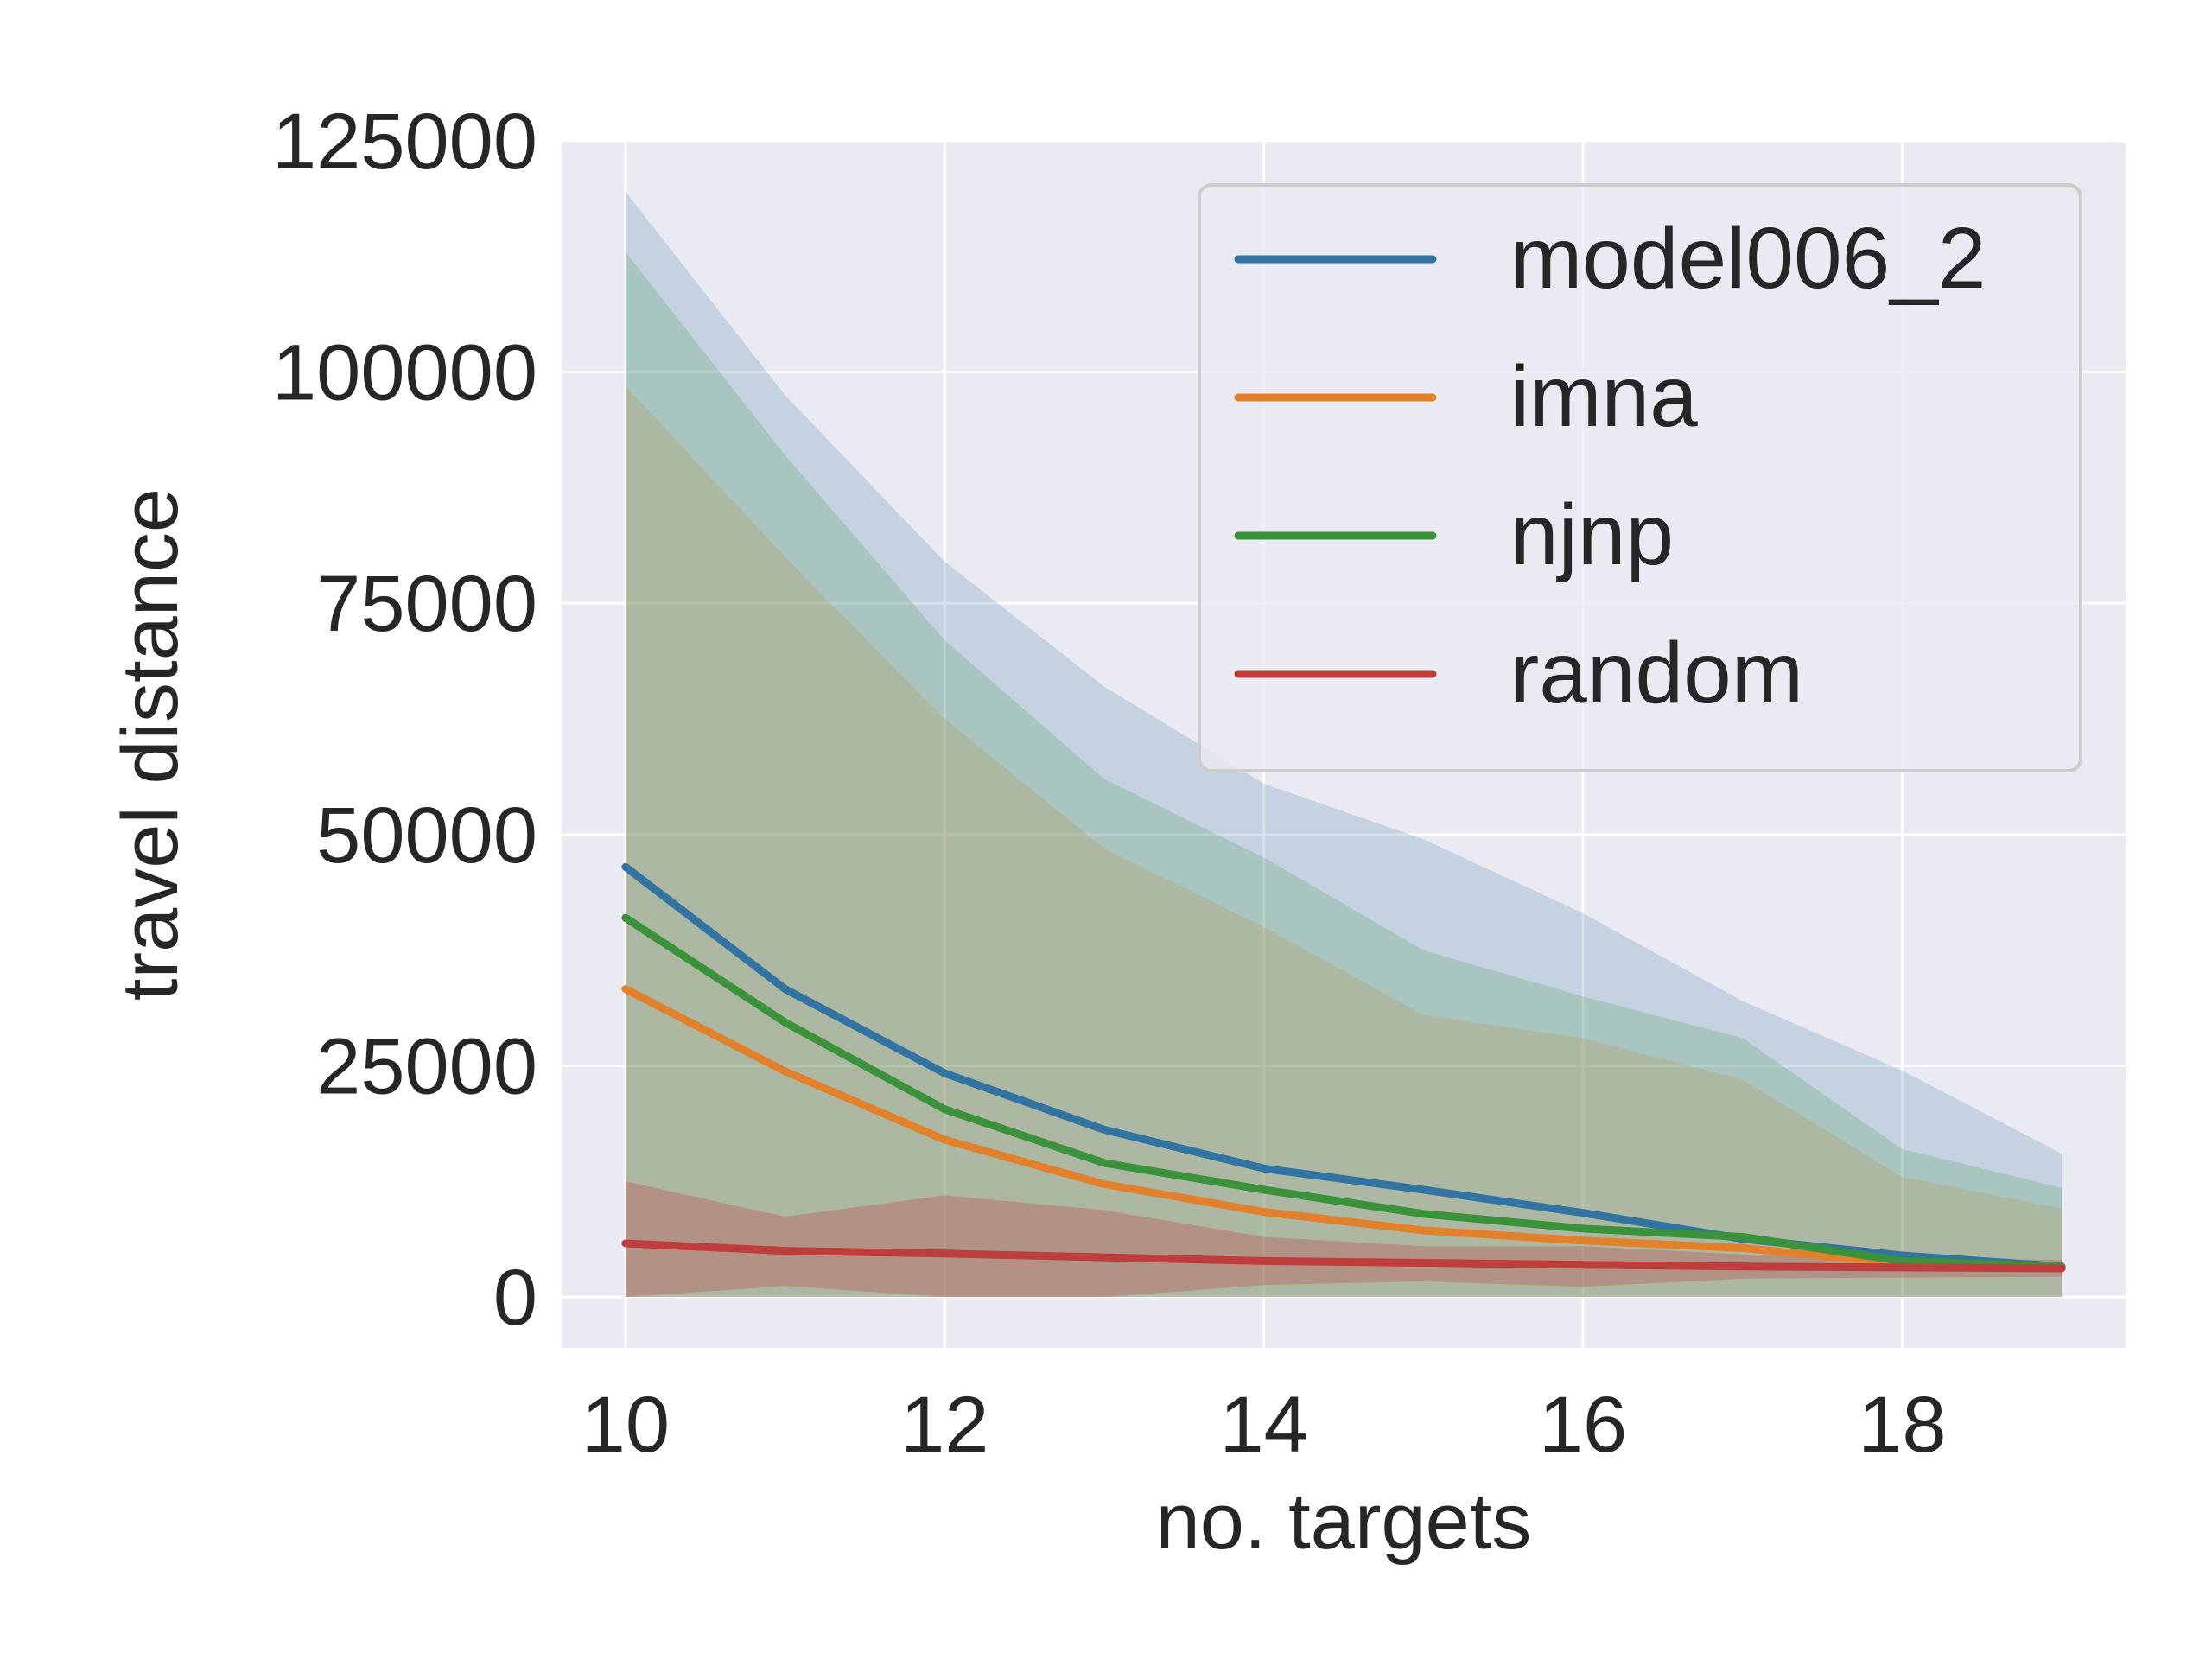 This screenshot has width=2212, height=1659. Describe the element at coordinates (1604, 396) in the screenshot. I see `legend-label: imna` at that location.